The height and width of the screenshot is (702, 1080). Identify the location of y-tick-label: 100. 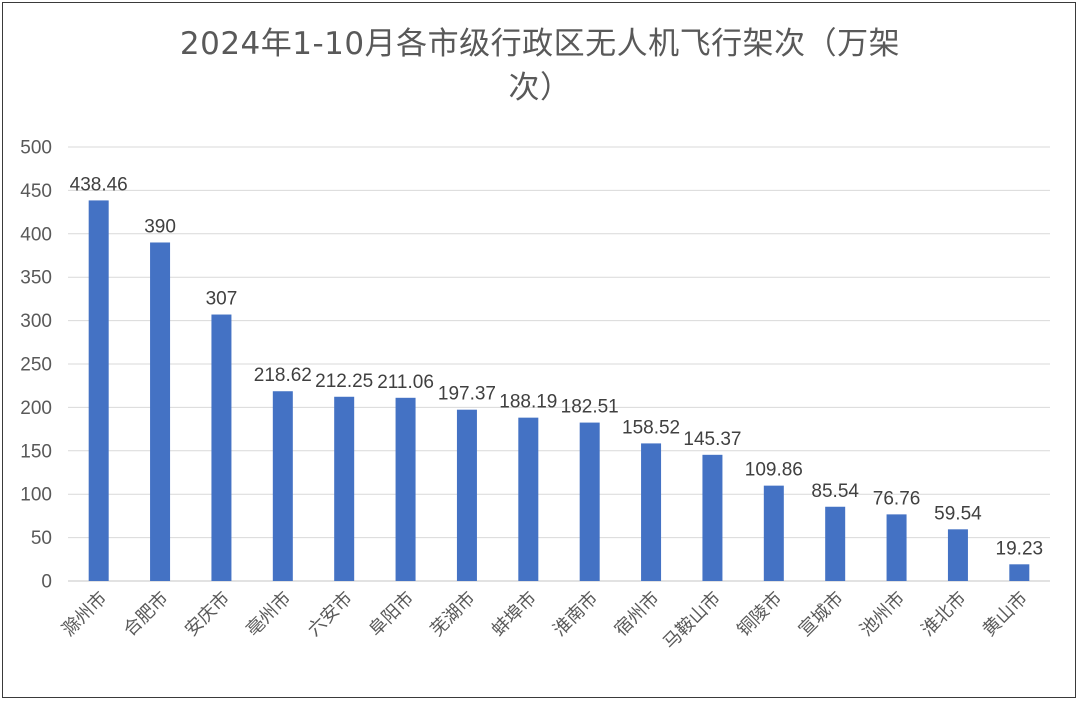
(36, 495).